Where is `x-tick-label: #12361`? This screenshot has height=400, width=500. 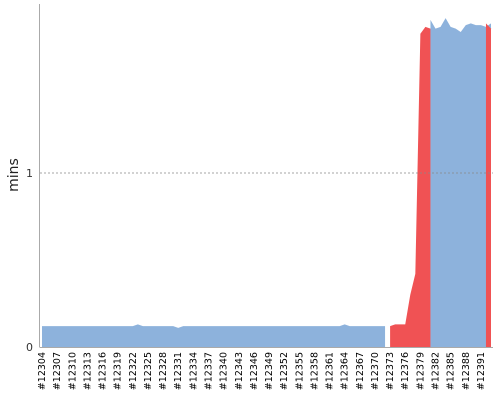 x-tick-label: #12361 is located at coordinates (330, 371).